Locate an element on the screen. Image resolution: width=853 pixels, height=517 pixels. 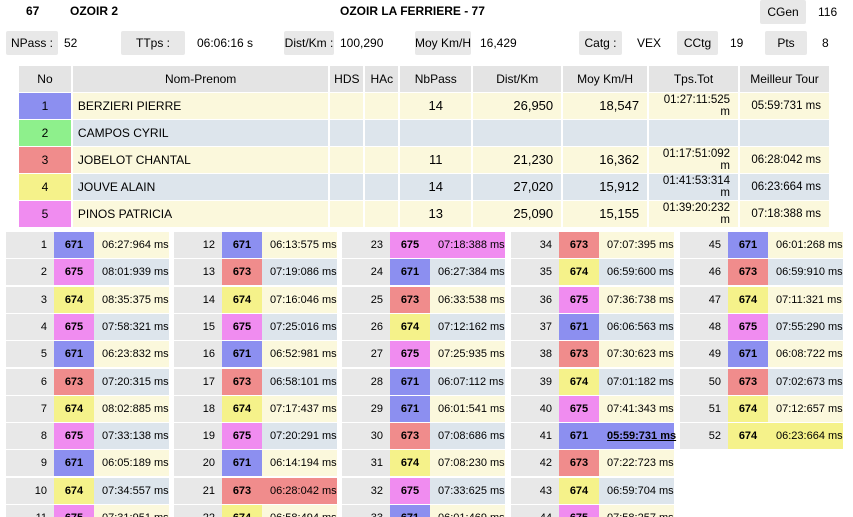
npass-value: 52 is located at coordinates (71, 43).